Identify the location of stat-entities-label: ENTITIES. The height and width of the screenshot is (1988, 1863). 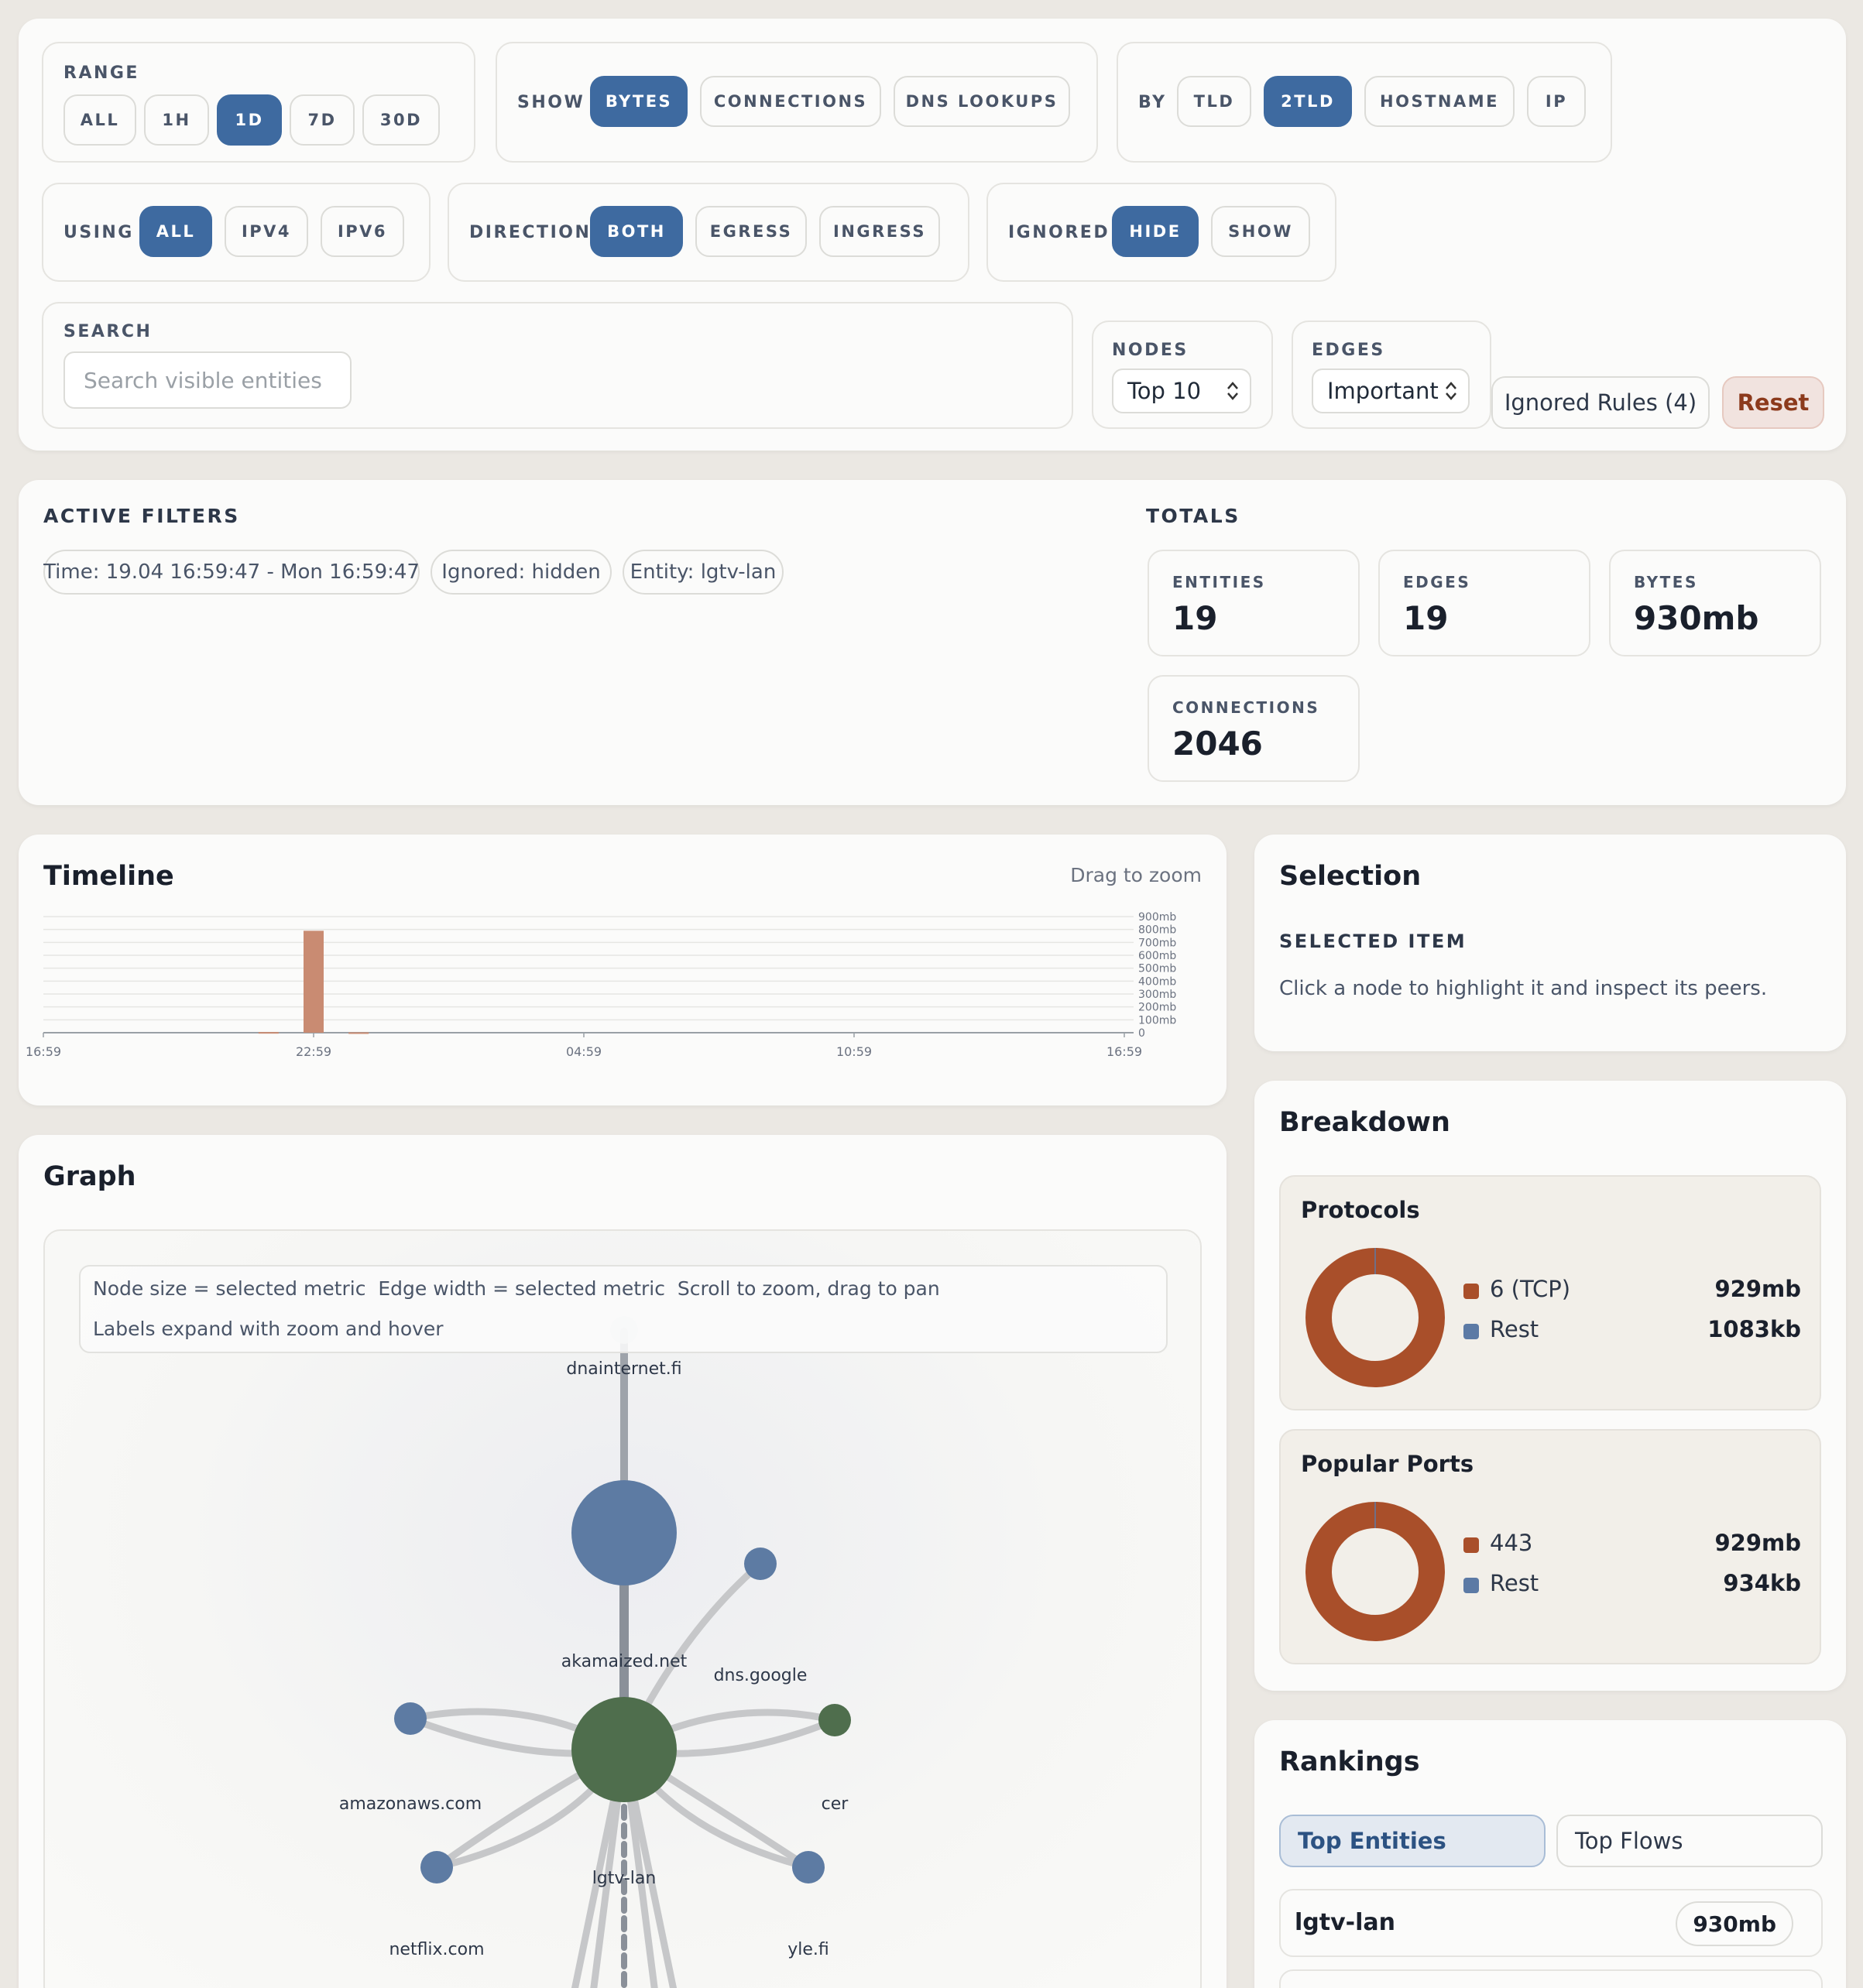
(1219, 582).